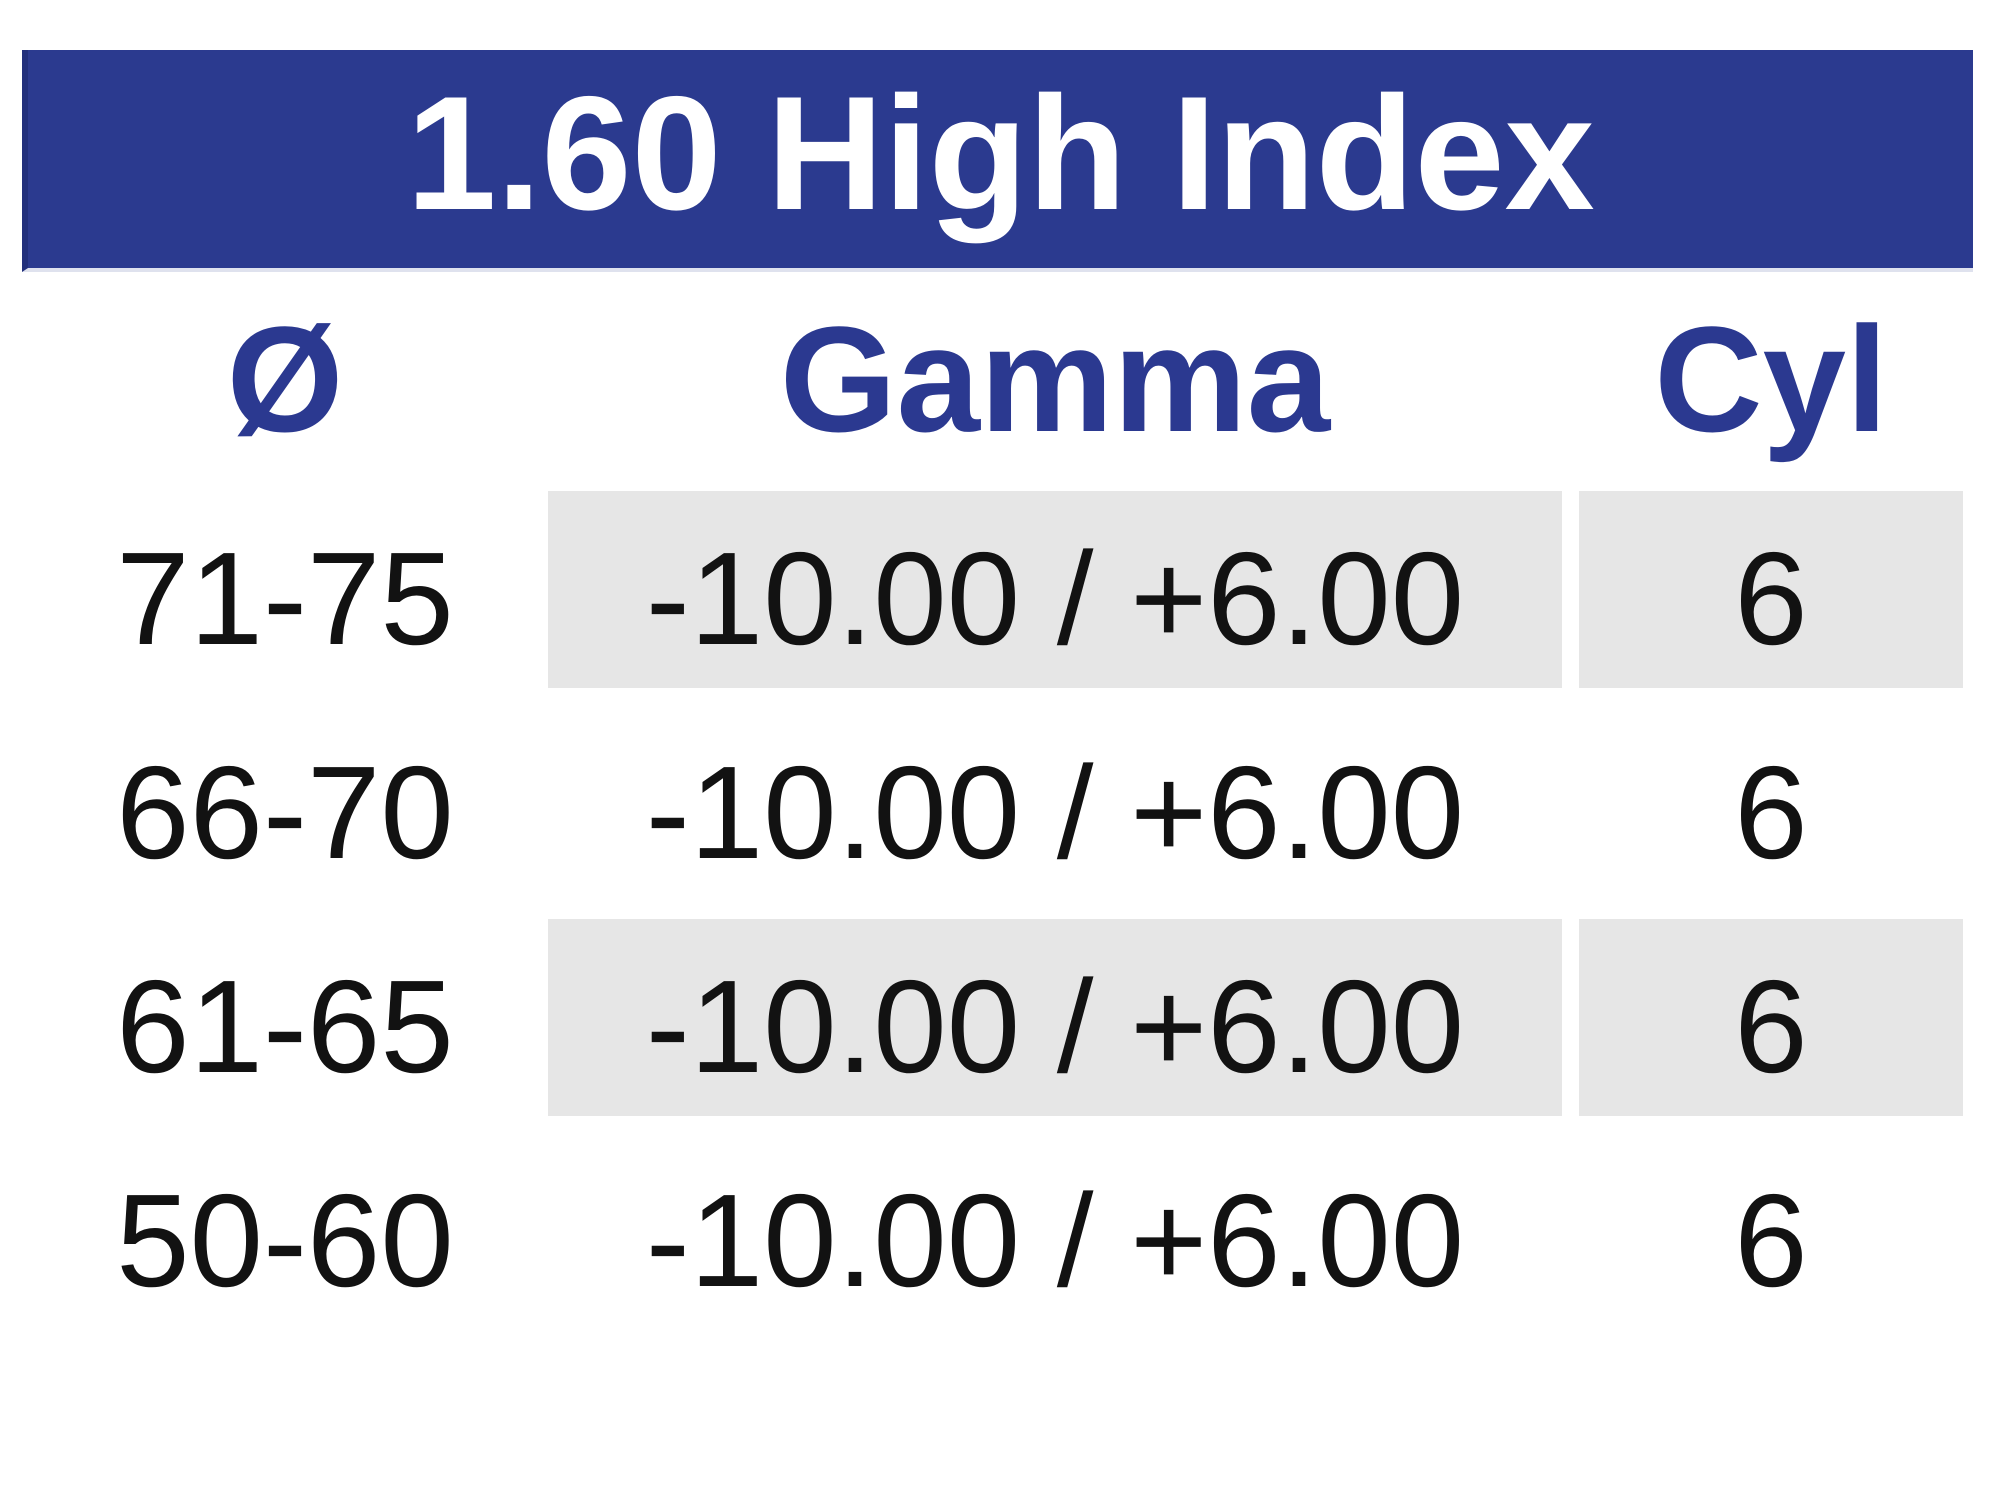 Image resolution: width=2000 pixels, height=1500 pixels. What do you see at coordinates (1771, 379) in the screenshot?
I see `column-header-cyl: Cyl` at bounding box center [1771, 379].